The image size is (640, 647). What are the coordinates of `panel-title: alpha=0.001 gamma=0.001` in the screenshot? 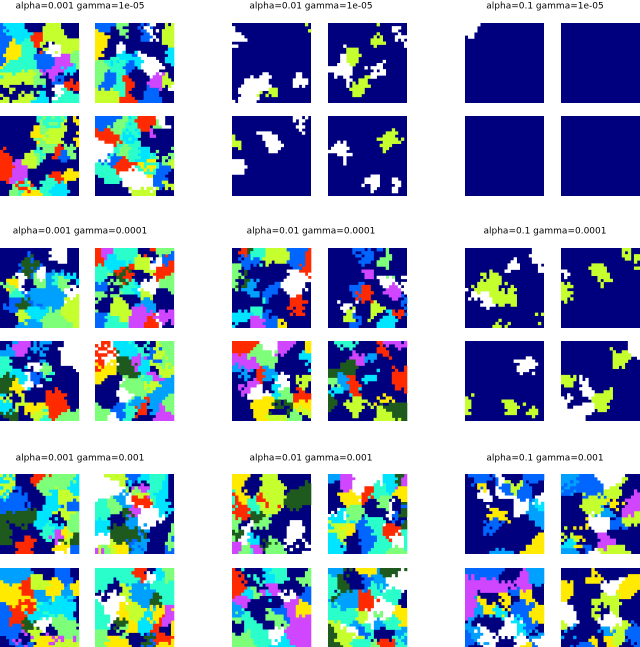 It's located at (80, 459).